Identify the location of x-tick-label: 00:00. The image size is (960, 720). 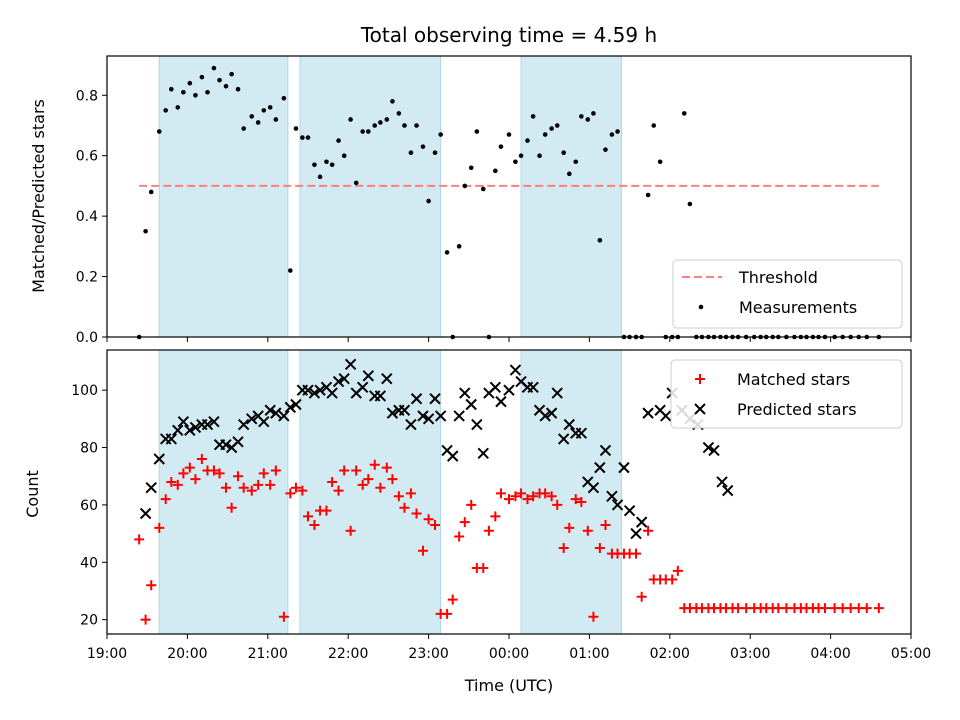
(509, 654).